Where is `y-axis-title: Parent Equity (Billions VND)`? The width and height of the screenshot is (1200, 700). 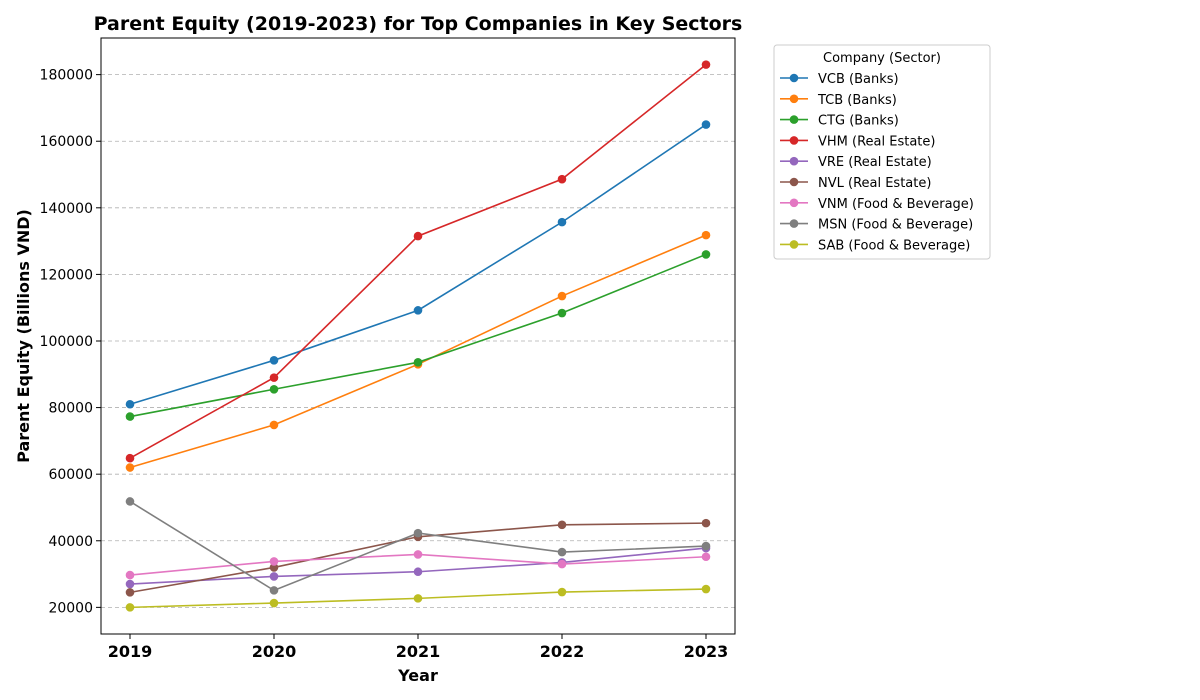 y-axis-title: Parent Equity (Billions VND) is located at coordinates (23, 336).